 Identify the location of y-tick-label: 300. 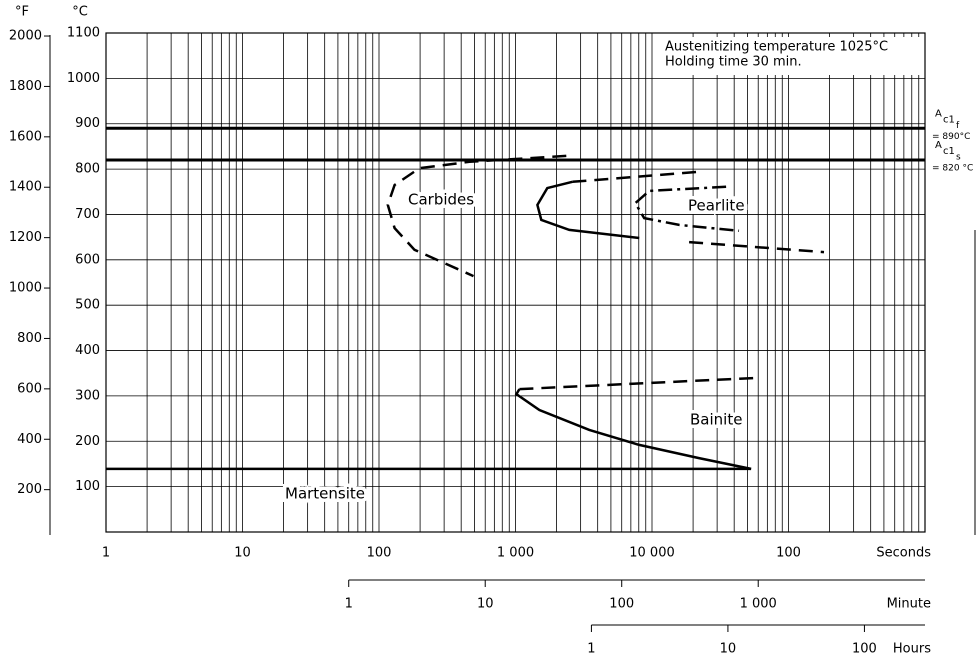
(87, 395).